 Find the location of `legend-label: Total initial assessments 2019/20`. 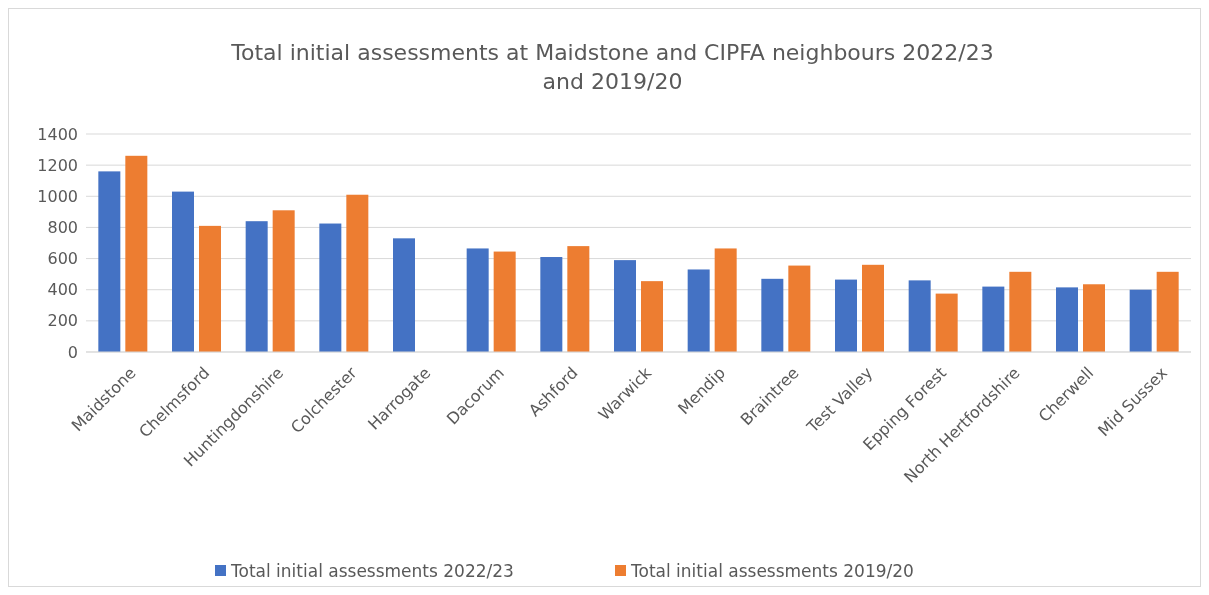

legend-label: Total initial assessments 2019/20 is located at coordinates (772, 570).